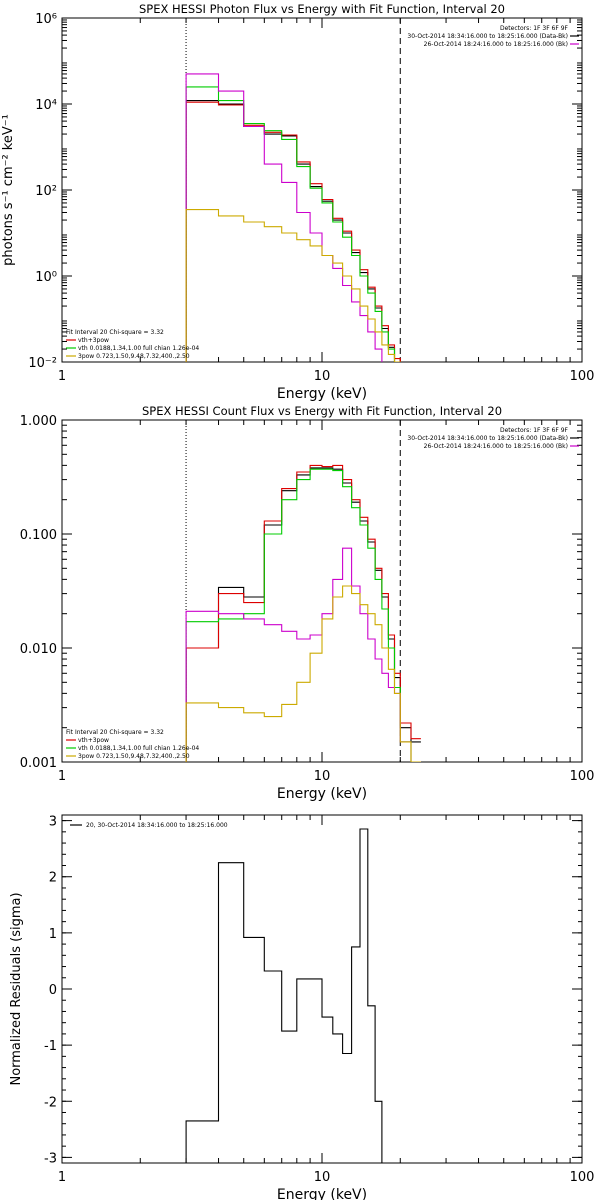 This screenshot has height=1200, width=600. Describe the element at coordinates (46, 19) in the screenshot. I see `y-tick-label: 10⁶` at that location.